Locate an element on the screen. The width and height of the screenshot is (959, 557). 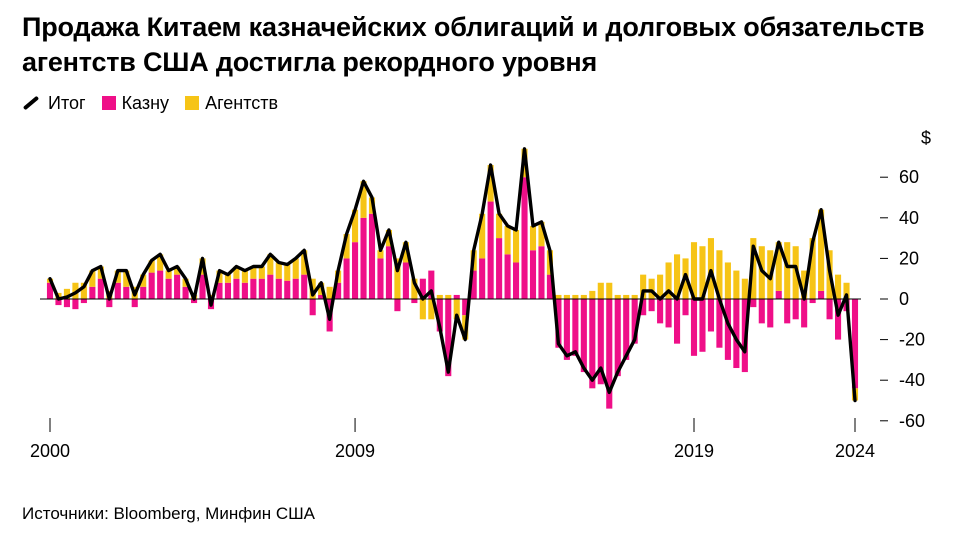
legend-label-total: Итог is located at coordinates (67, 102).